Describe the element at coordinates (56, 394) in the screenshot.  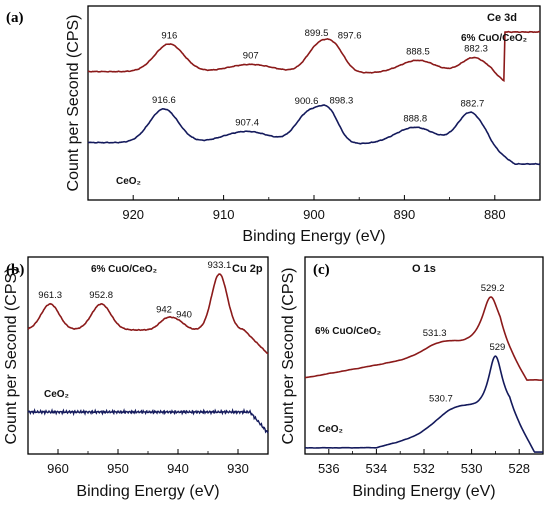
I see `panel-b-ceo2-series-label: CeO₂` at that location.